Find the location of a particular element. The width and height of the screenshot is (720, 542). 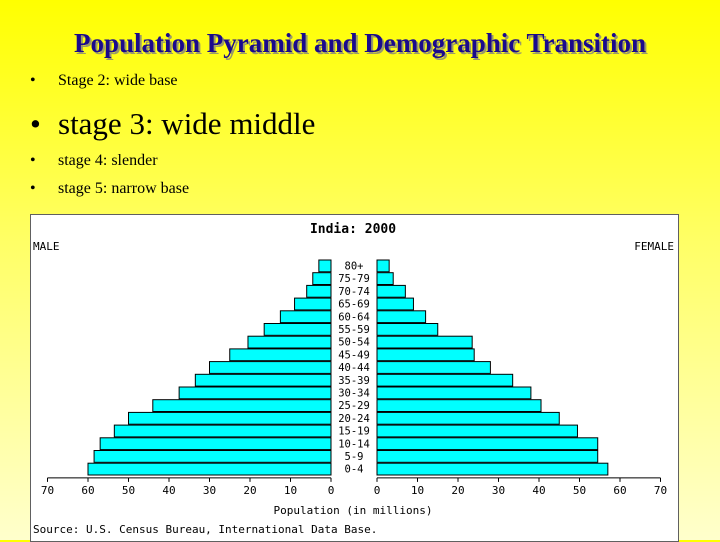

age-group-label: 60-64 is located at coordinates (354, 317).